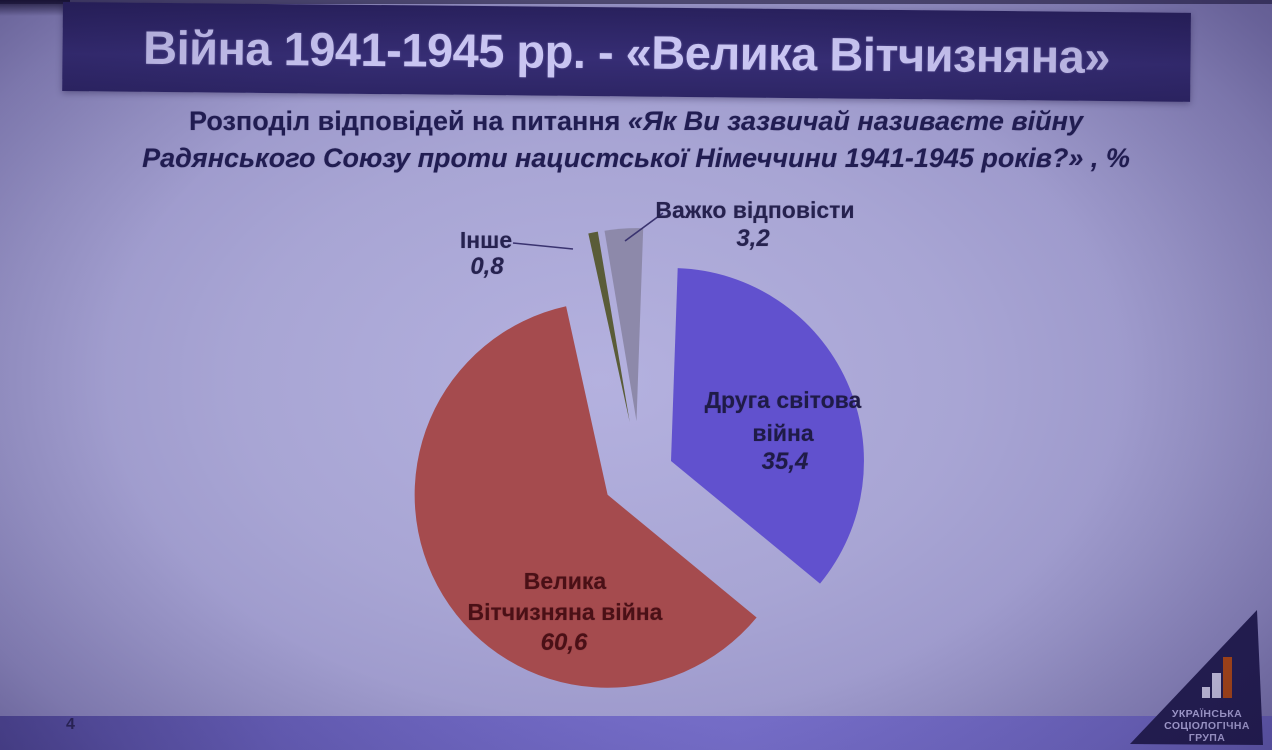  I want to click on logo-bar-medium, so click(1216, 685).